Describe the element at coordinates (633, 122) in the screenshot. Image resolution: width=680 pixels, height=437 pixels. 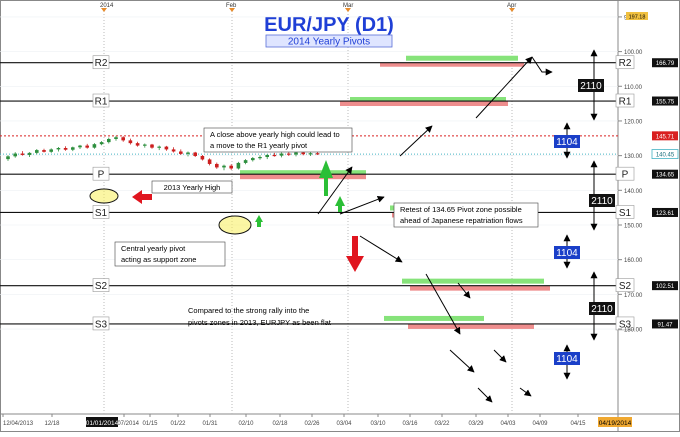
I see `y-tick-label-6: 120.00` at that location.